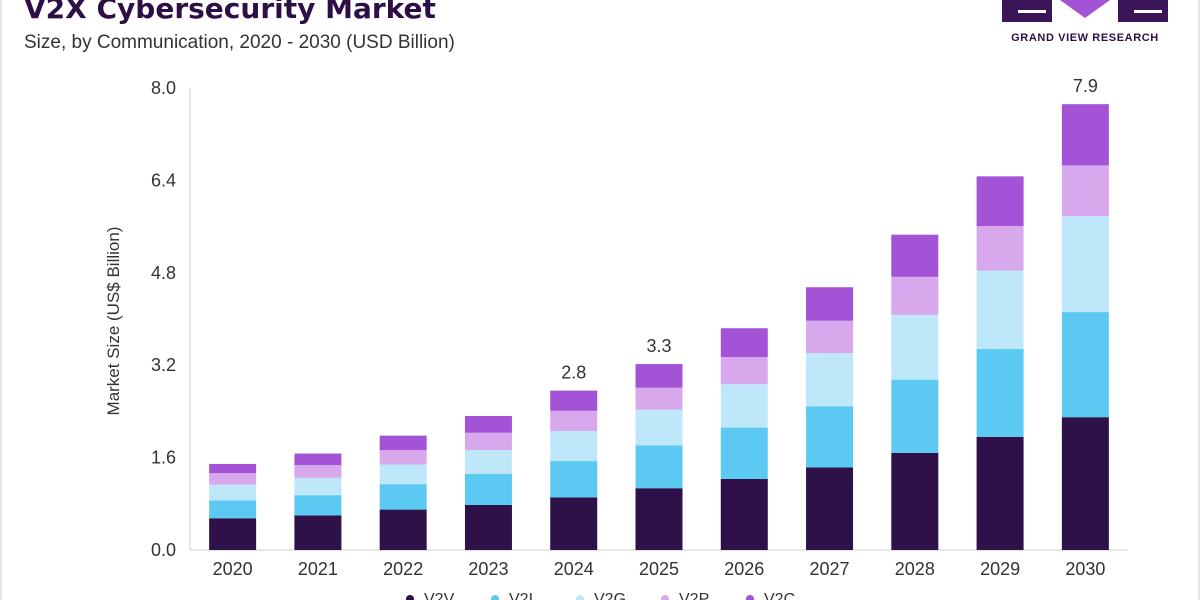 The height and width of the screenshot is (600, 1200). What do you see at coordinates (915, 416) in the screenshot?
I see `bar-segment-v2i-2028` at bounding box center [915, 416].